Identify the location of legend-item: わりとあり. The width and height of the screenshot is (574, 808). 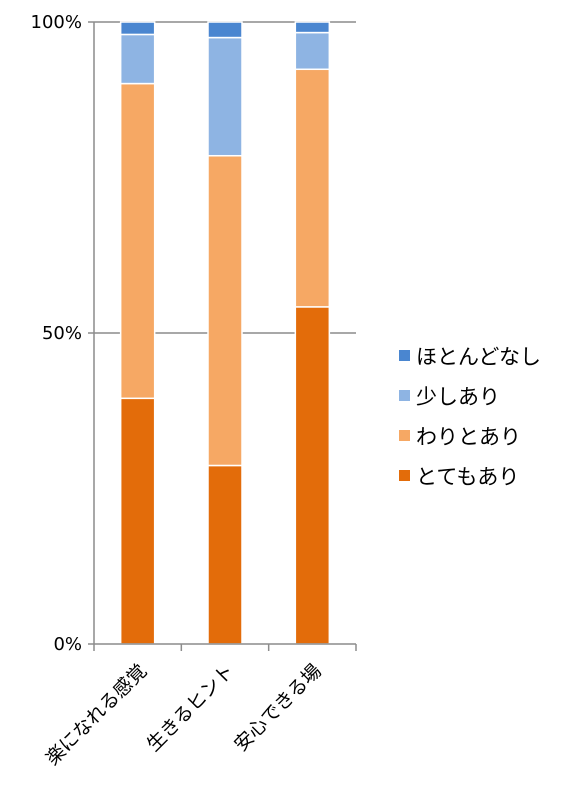
(460, 437).